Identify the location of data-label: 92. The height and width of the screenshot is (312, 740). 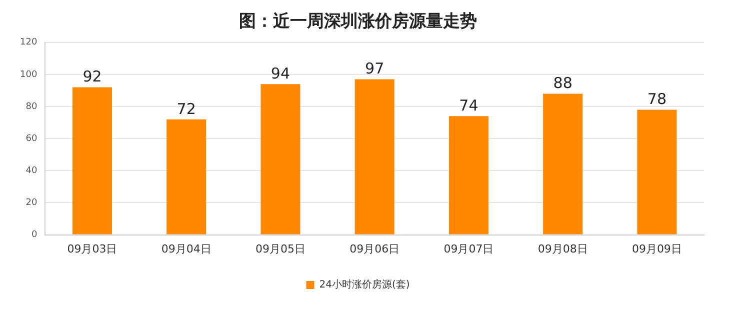
(92, 77).